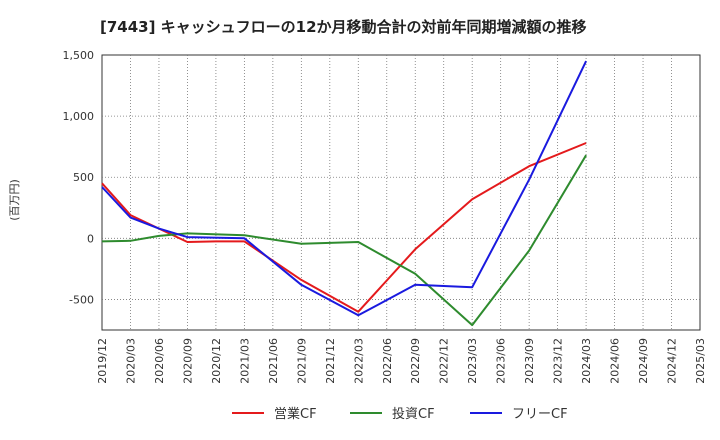 The height and width of the screenshot is (440, 720). Describe the element at coordinates (501, 361) in the screenshot. I see `x-tick-label: 2023/06` at that location.